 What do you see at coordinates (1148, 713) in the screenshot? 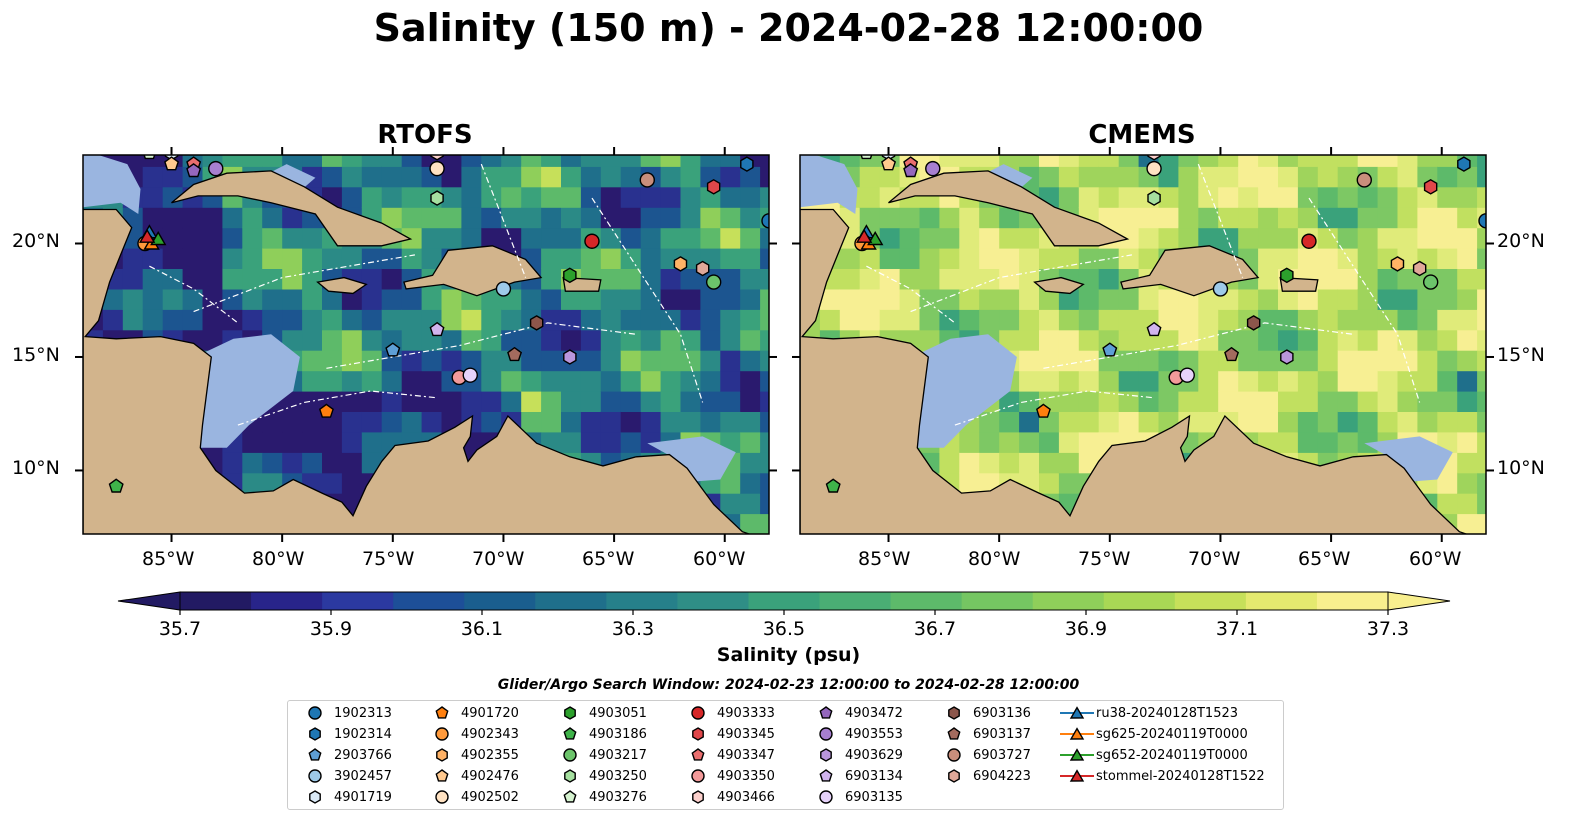
I see `legend-item: ru38-20240128T1523` at bounding box center [1148, 713].